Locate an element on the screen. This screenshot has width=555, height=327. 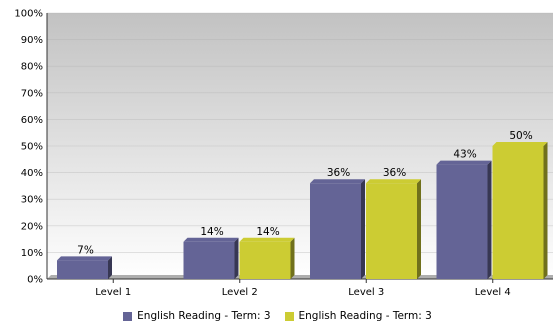
x-tick-label: Level 3 is located at coordinates (366, 292).